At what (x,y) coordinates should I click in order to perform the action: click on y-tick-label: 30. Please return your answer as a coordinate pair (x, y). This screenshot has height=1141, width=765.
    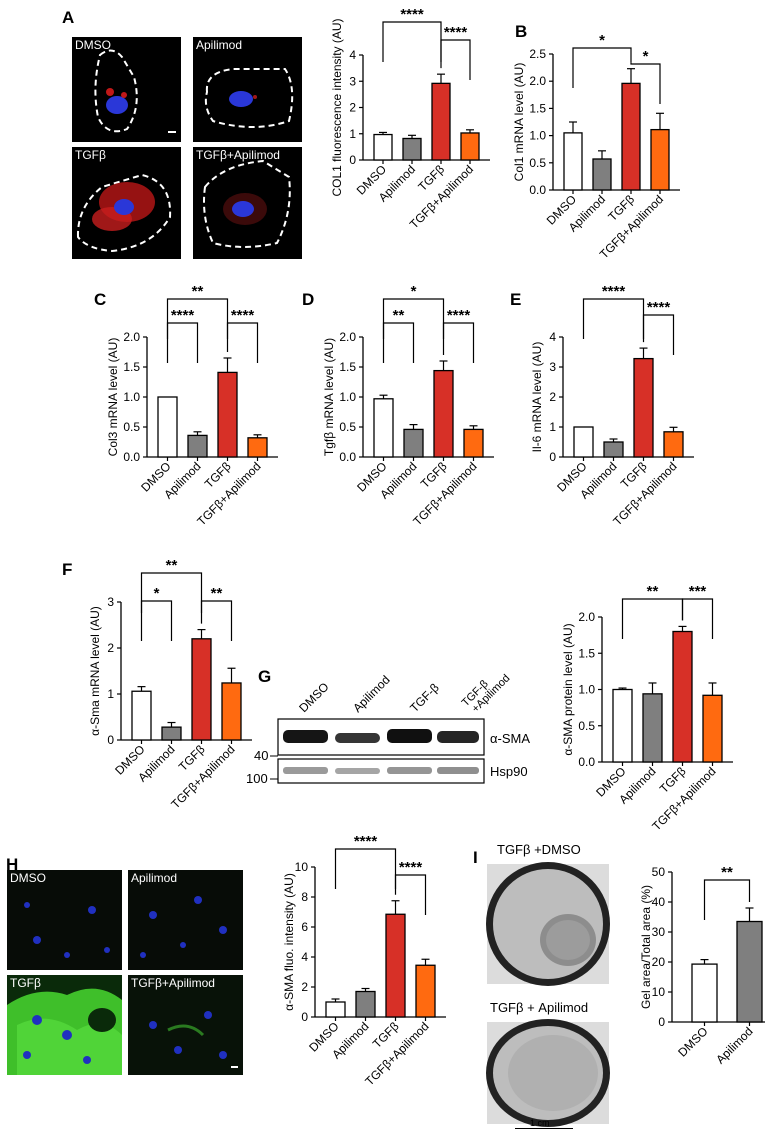
    Looking at the image, I should click on (659, 932).